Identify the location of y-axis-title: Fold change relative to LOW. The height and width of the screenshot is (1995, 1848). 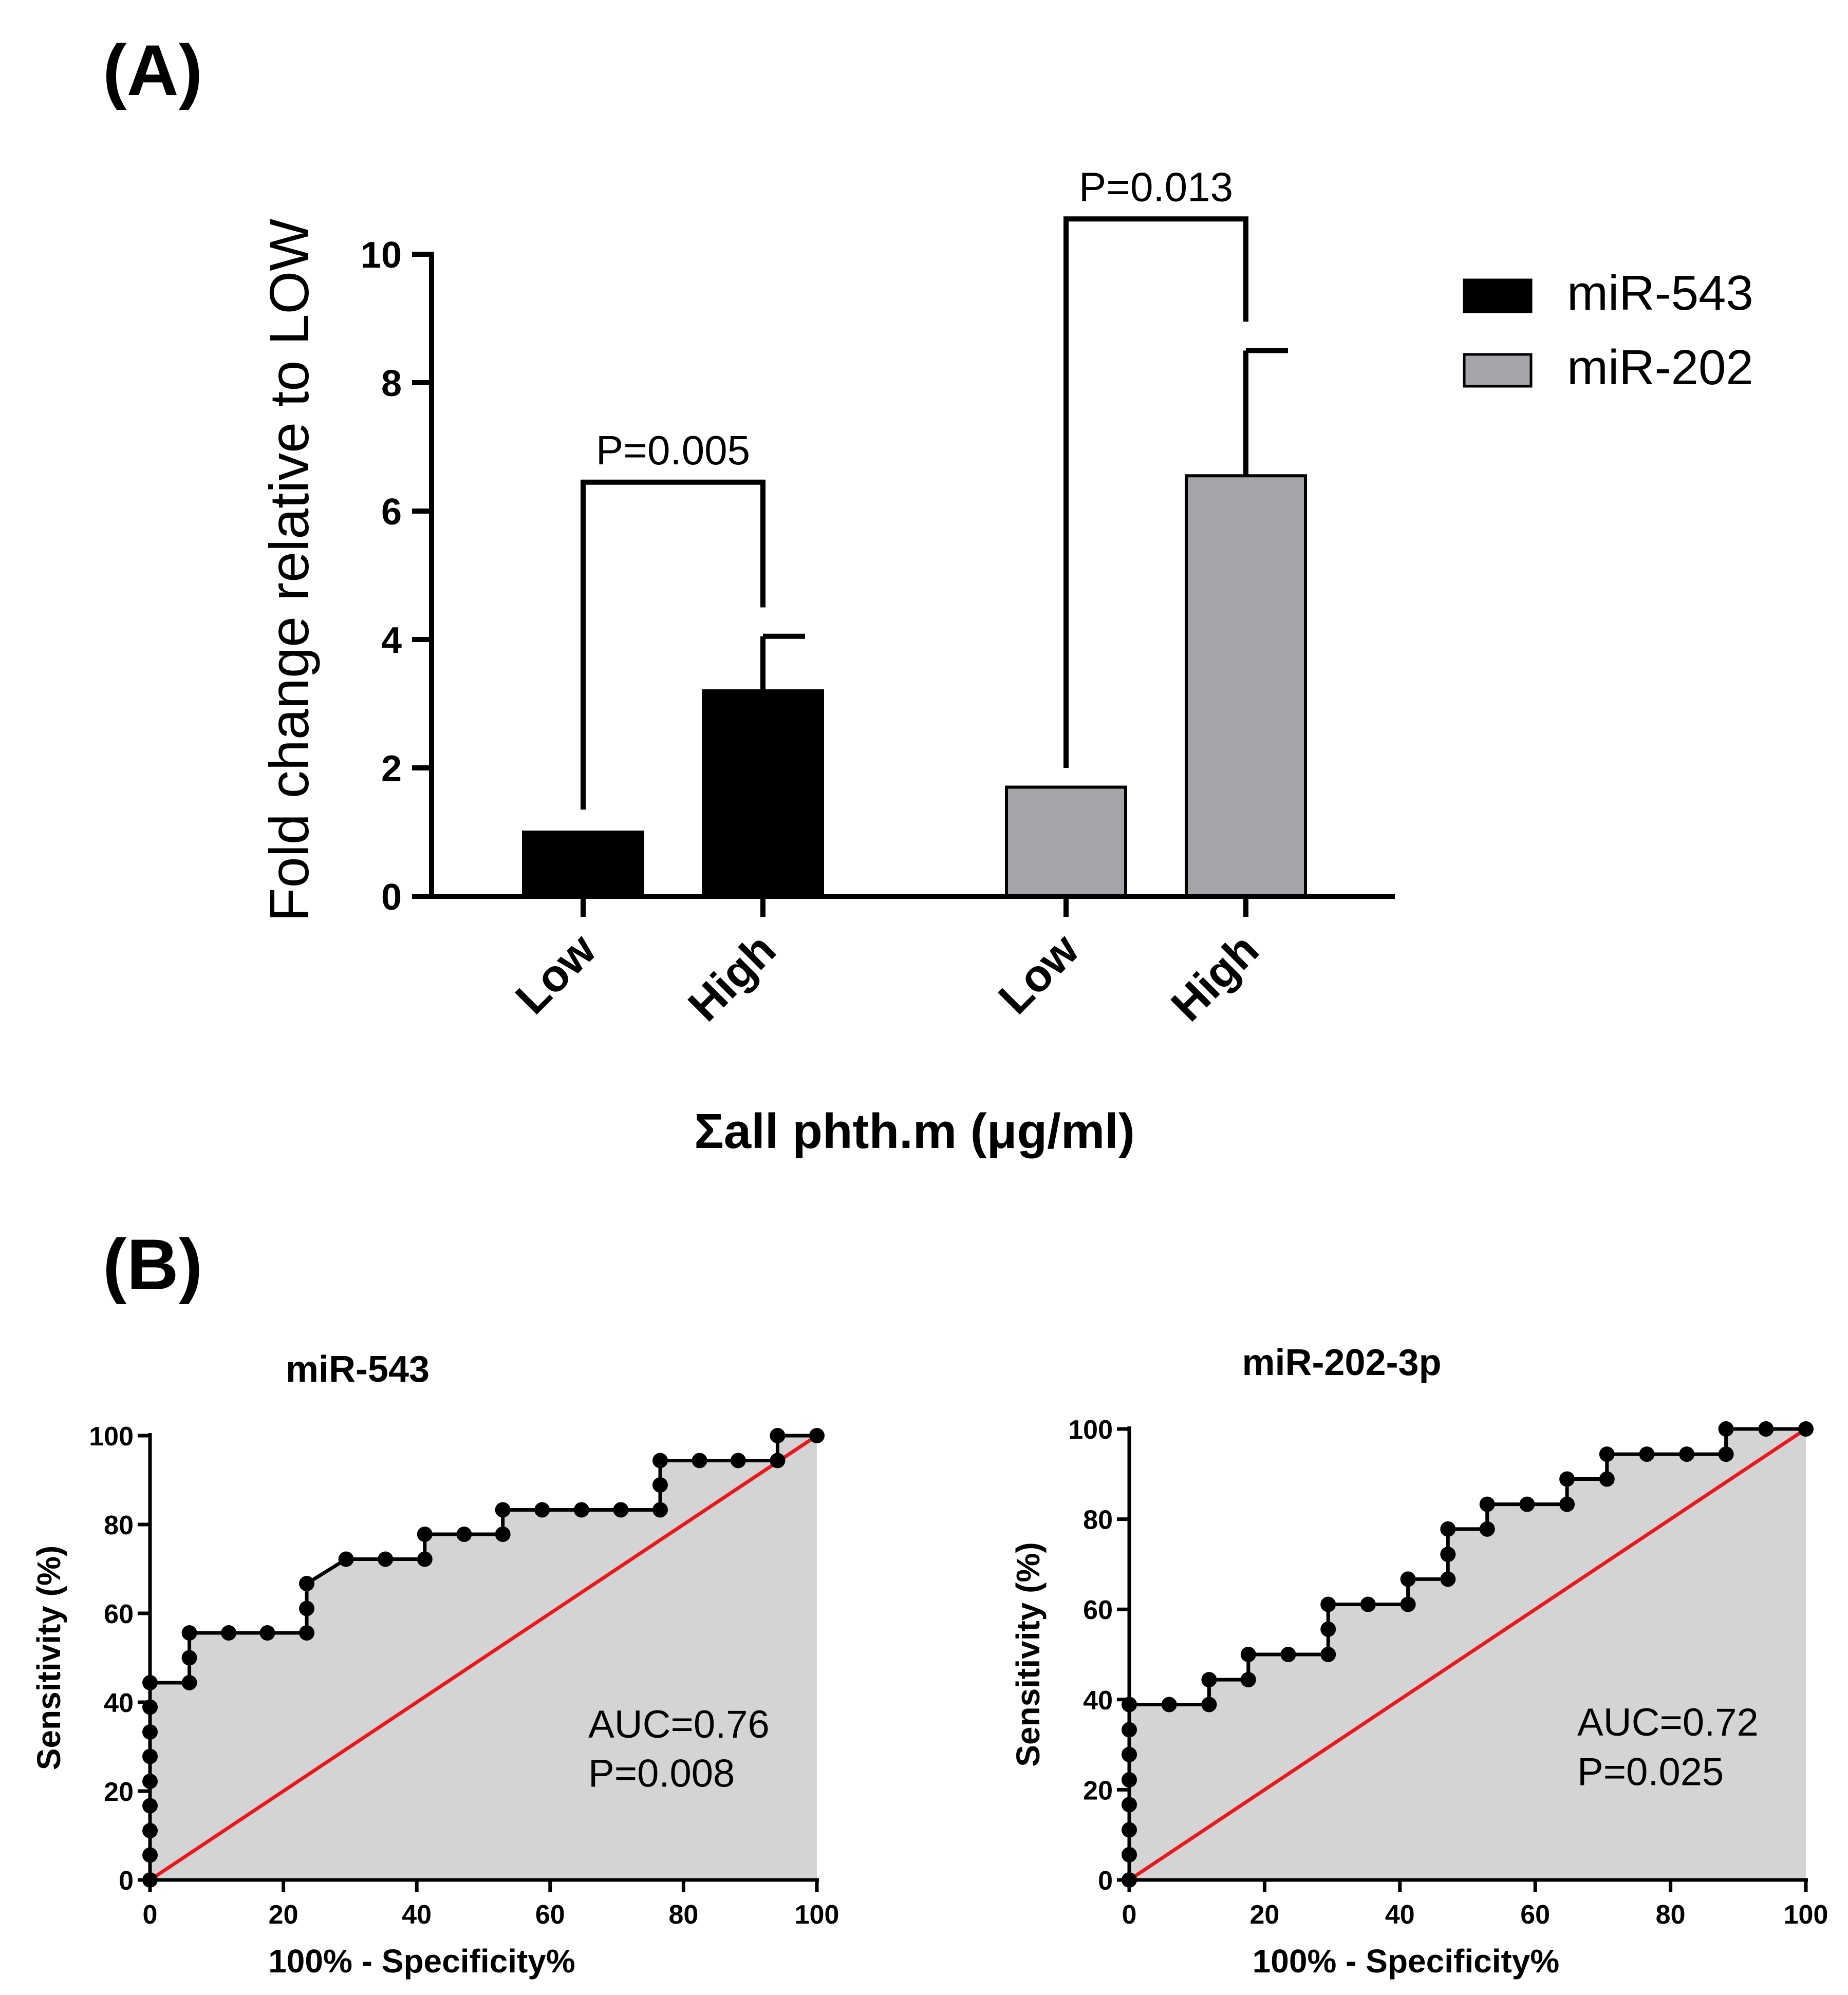
(289, 570).